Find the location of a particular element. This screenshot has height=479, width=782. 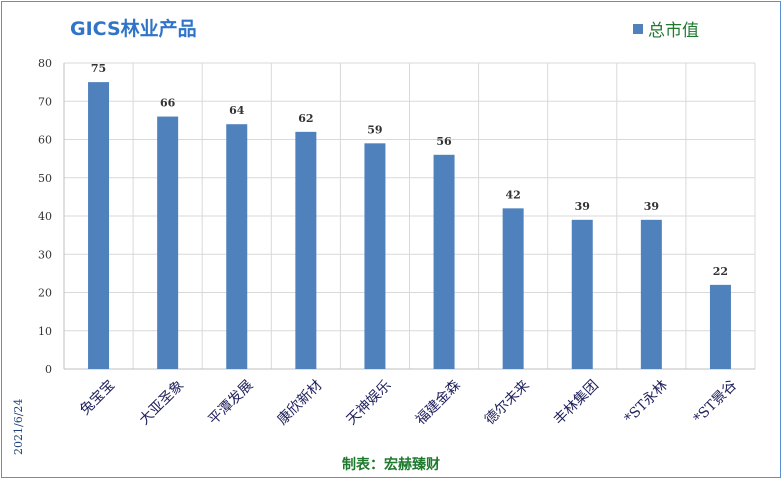

data-label: 66 is located at coordinates (168, 103).